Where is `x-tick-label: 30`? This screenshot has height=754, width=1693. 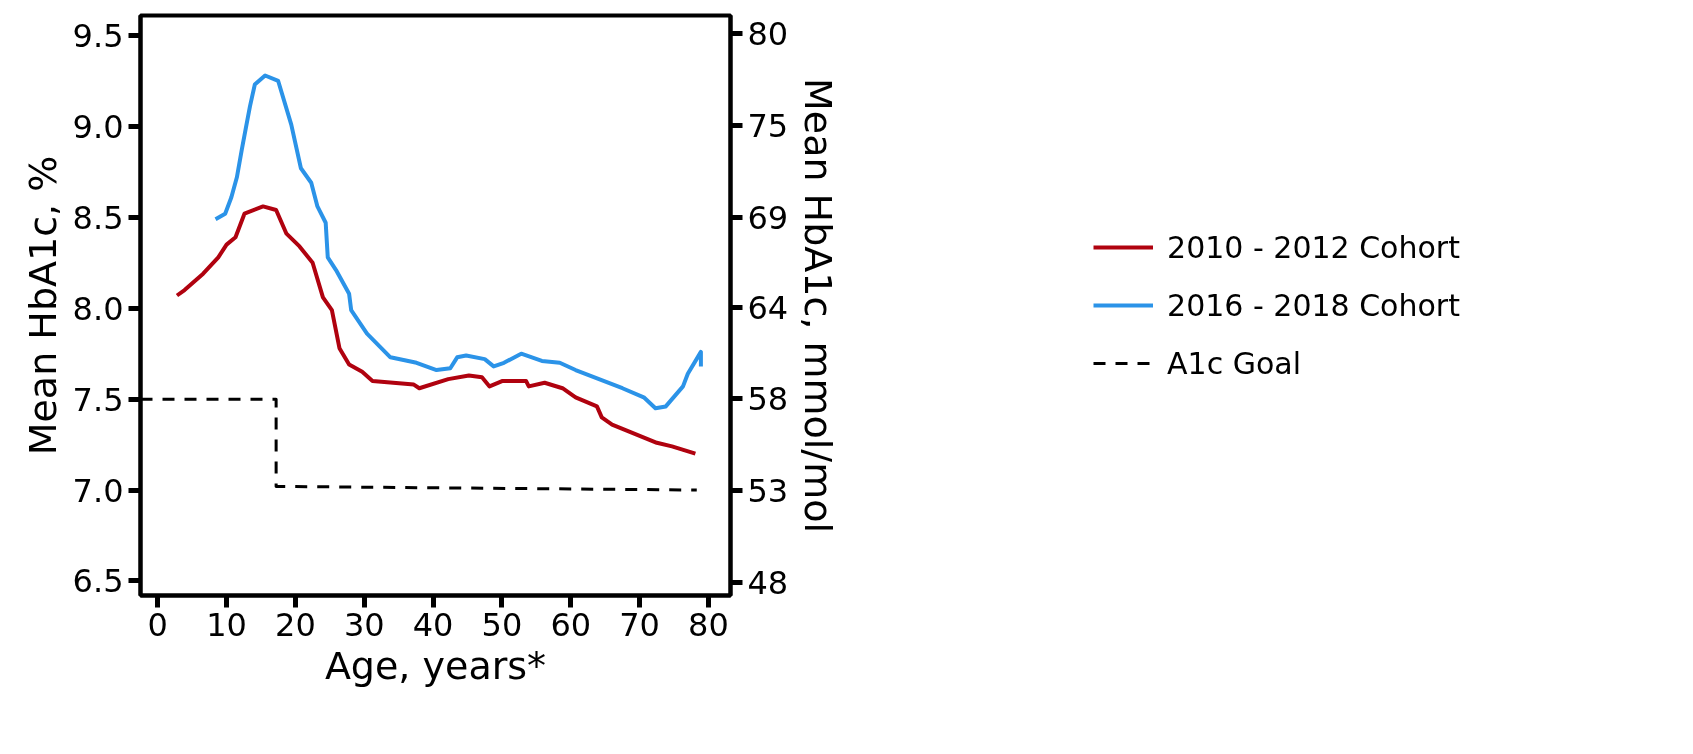 x-tick-label: 30 is located at coordinates (364, 624).